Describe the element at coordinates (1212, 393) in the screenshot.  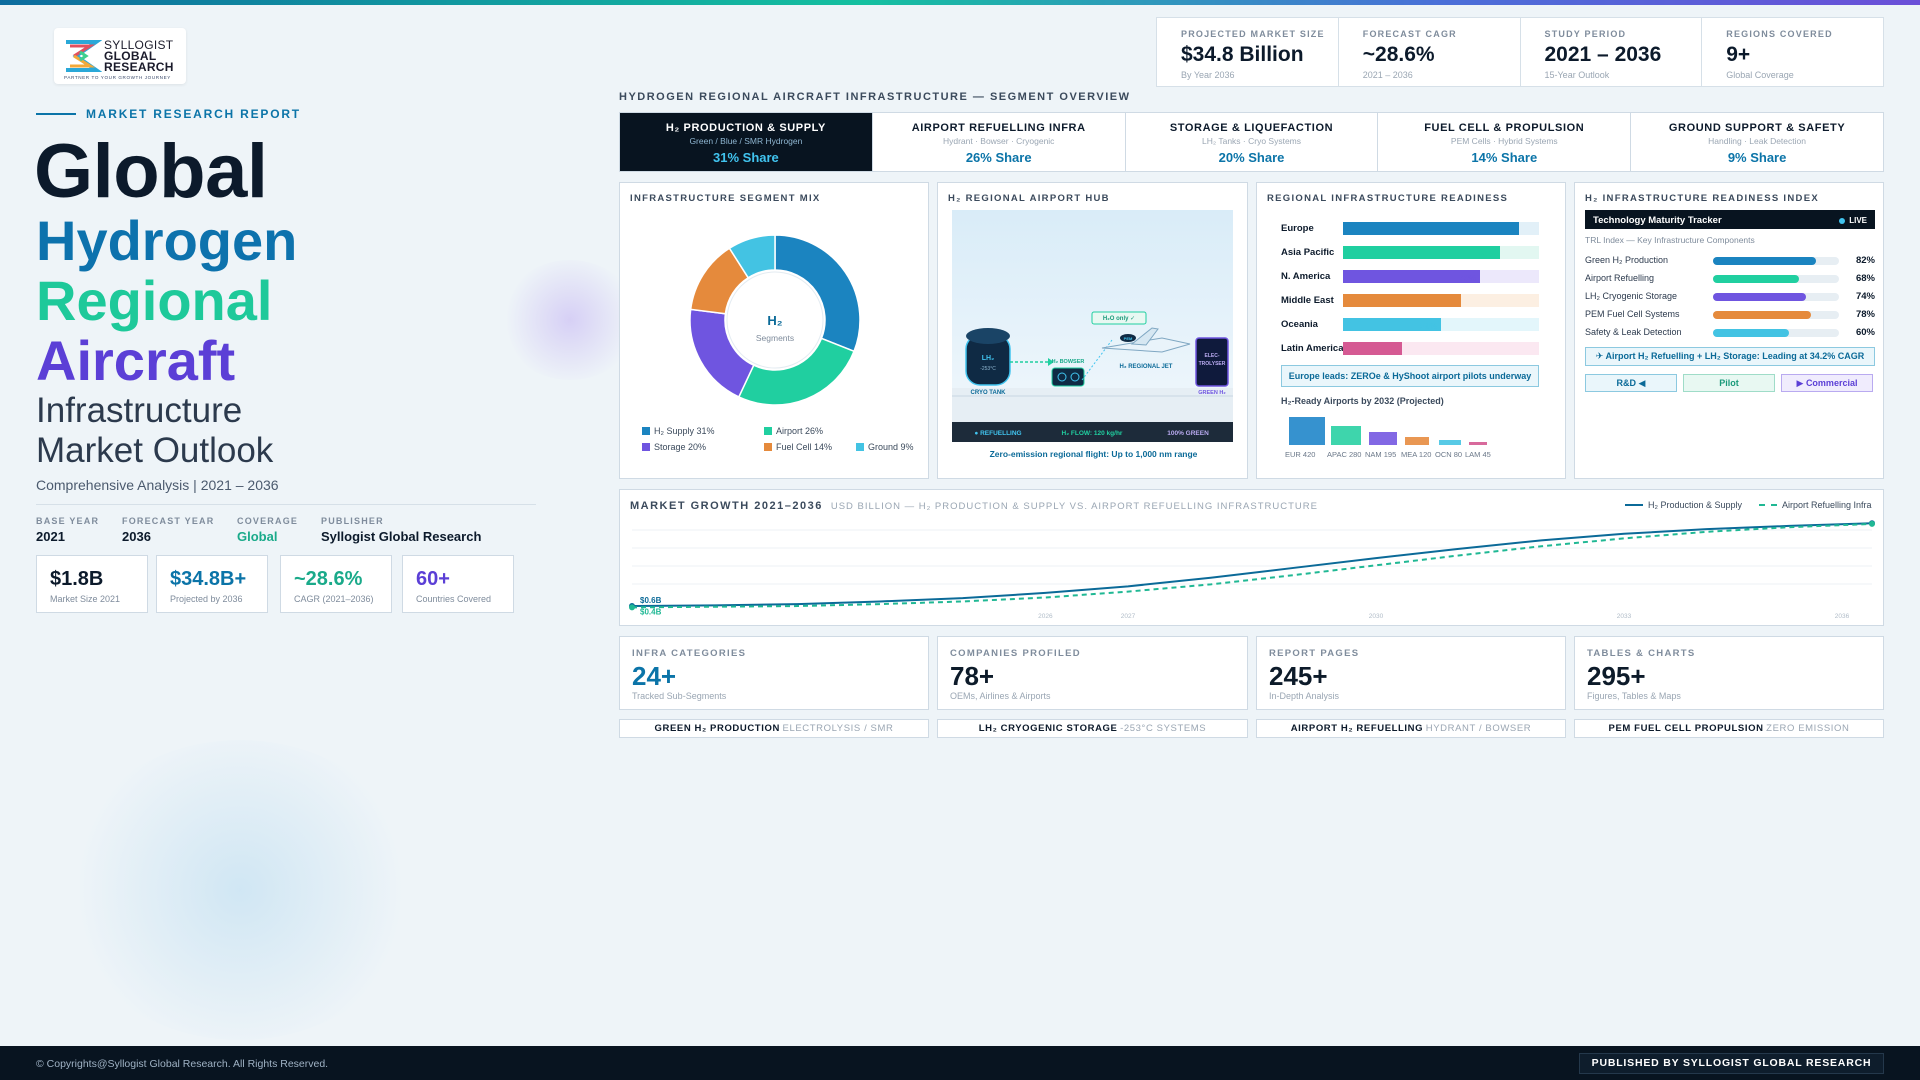
I see `green-h2-label: GREEN H₂` at that location.